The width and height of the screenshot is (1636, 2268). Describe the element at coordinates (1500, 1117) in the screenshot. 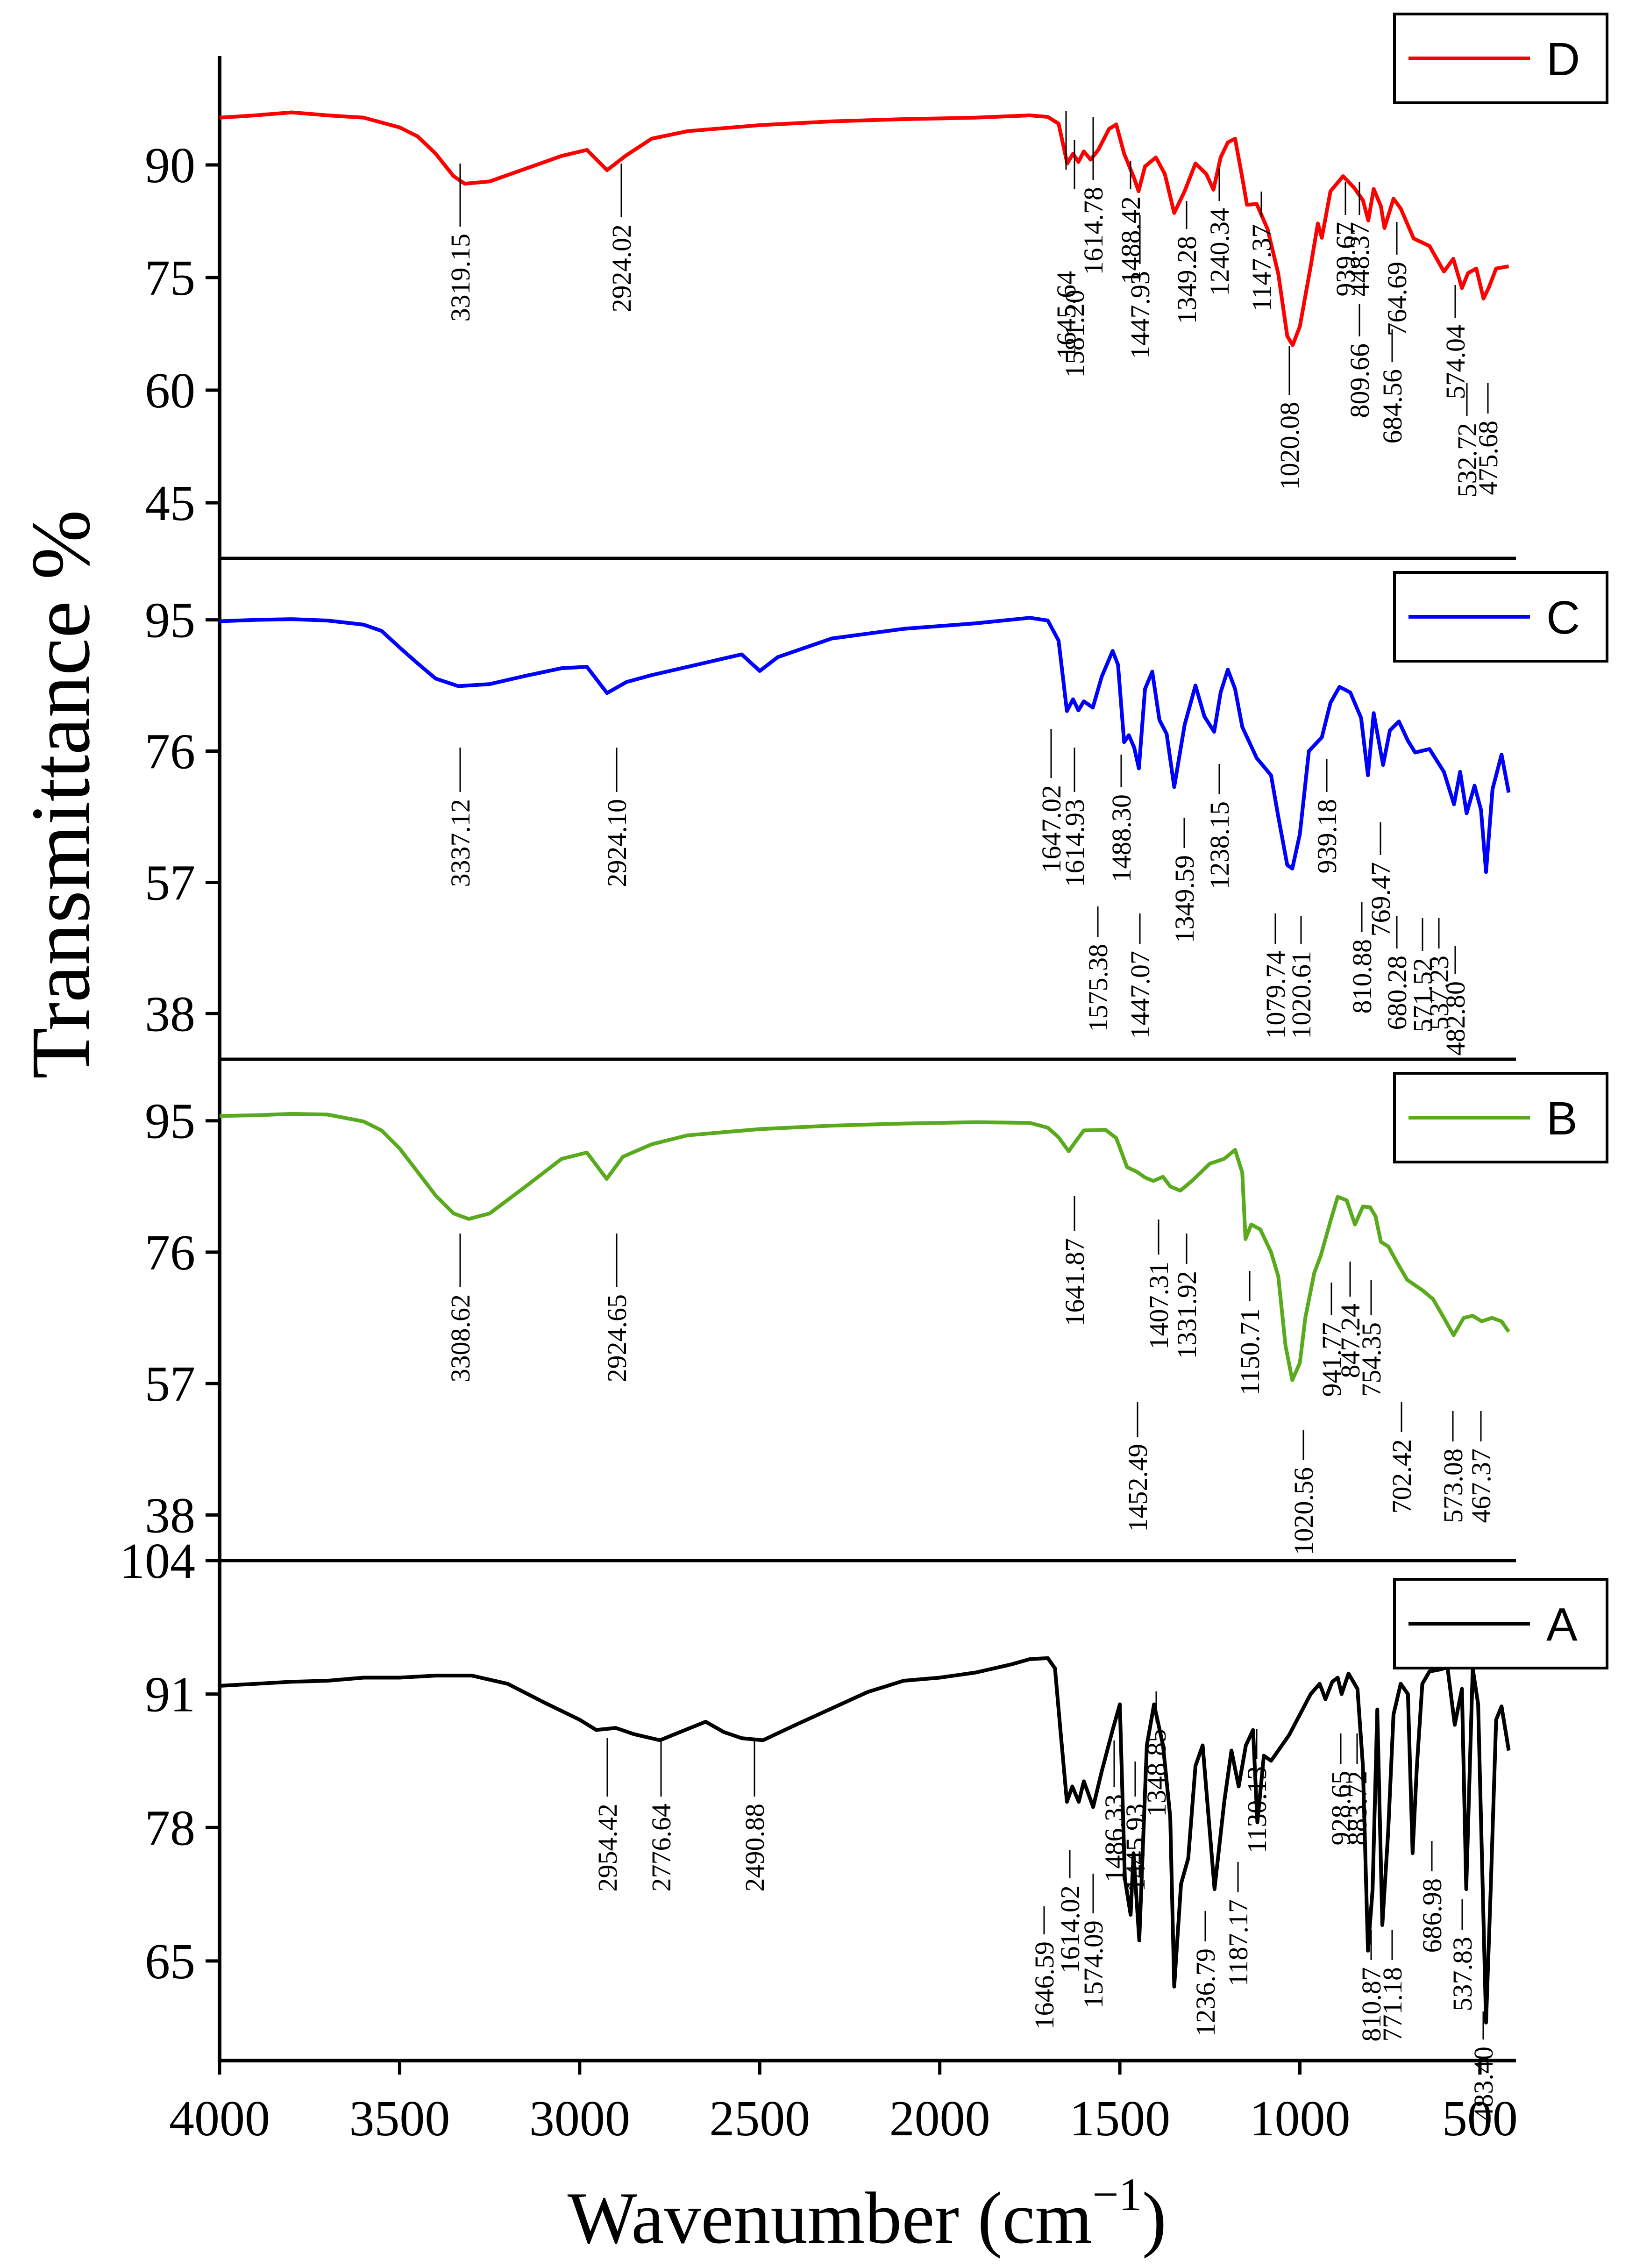

I see `legend-b: B` at that location.